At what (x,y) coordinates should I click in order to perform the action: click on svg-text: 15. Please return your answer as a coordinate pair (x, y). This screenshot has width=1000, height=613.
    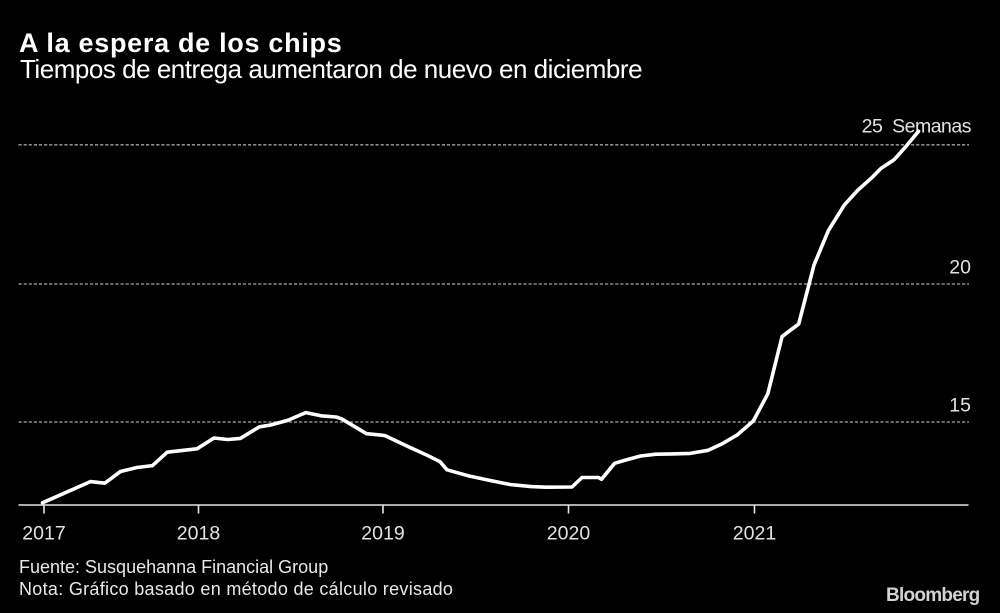
    Looking at the image, I should click on (960, 405).